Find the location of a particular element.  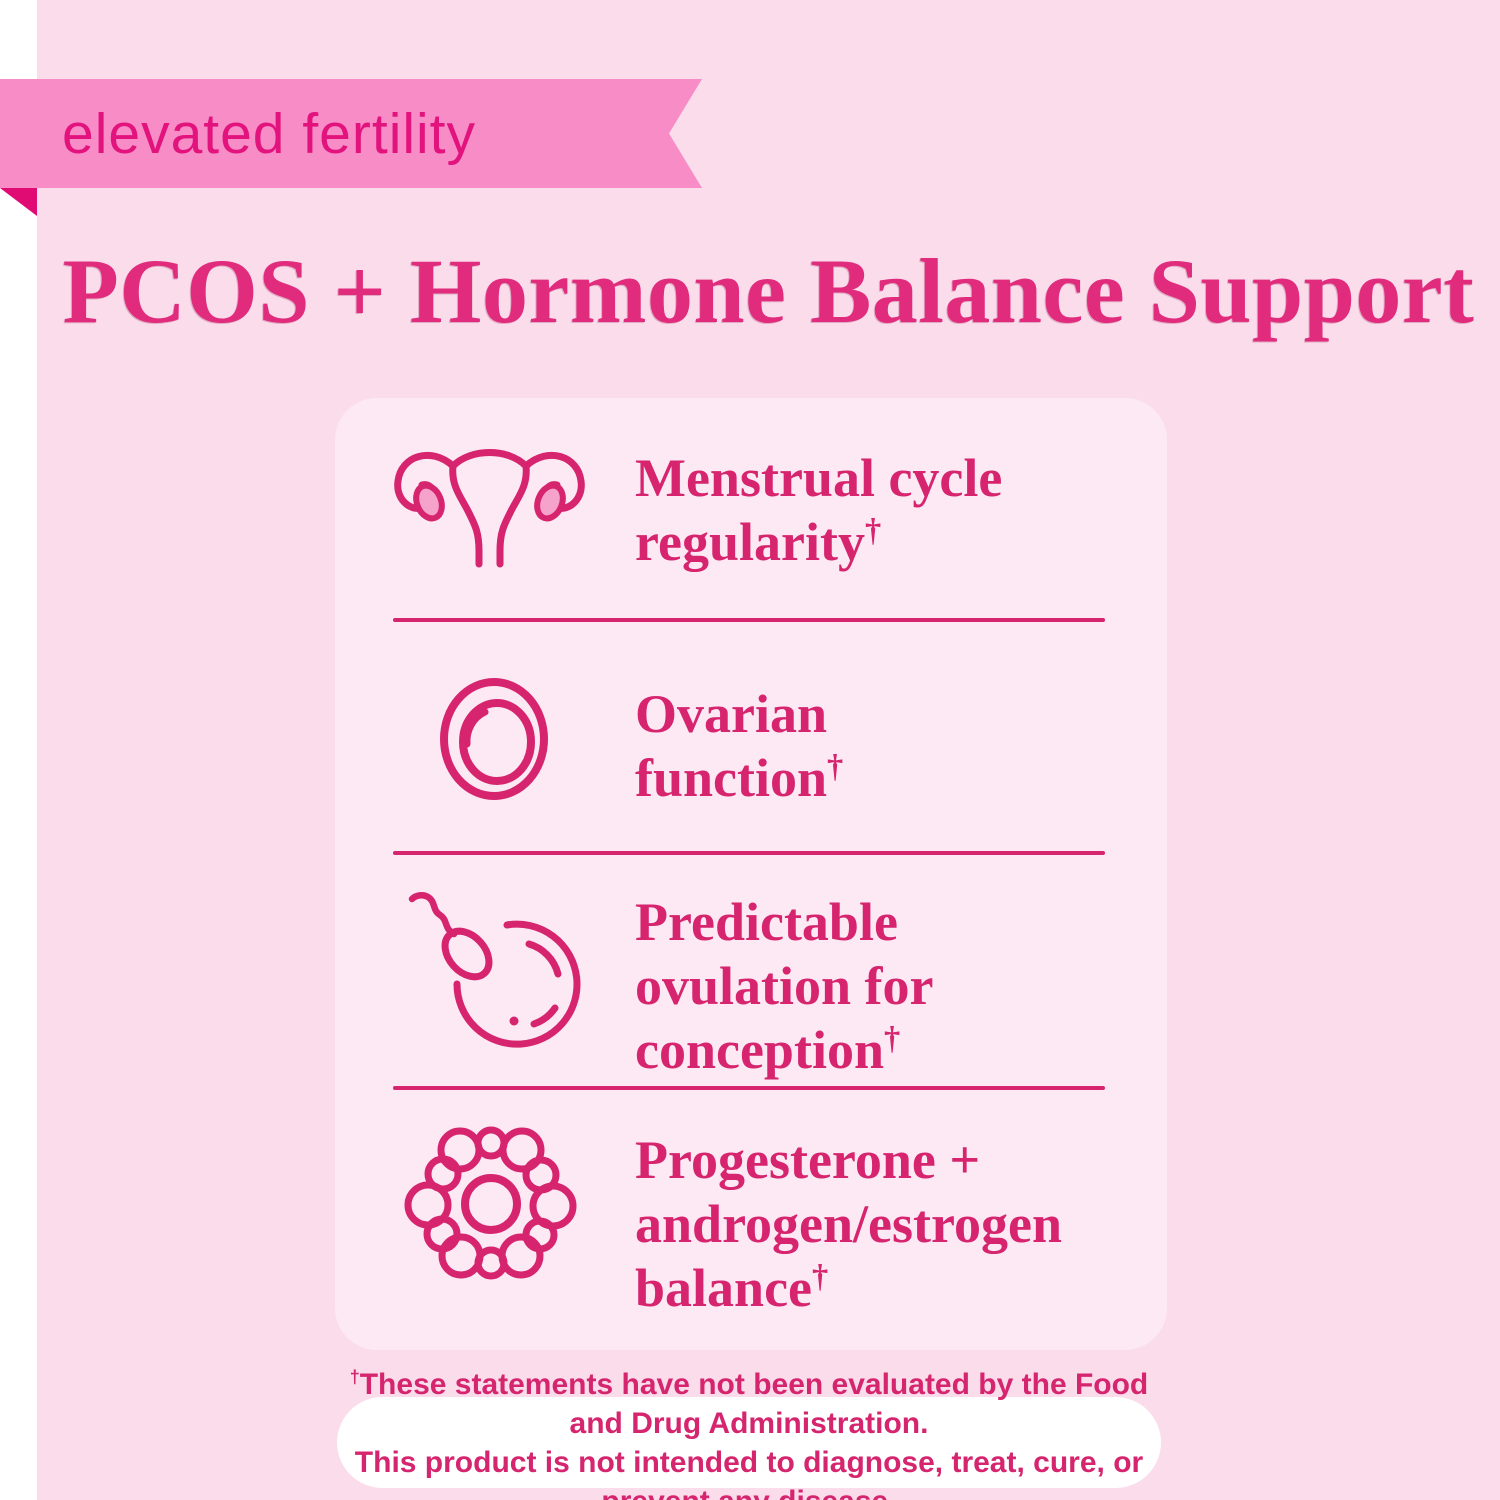

feature-line: Predictable is located at coordinates (766, 922).